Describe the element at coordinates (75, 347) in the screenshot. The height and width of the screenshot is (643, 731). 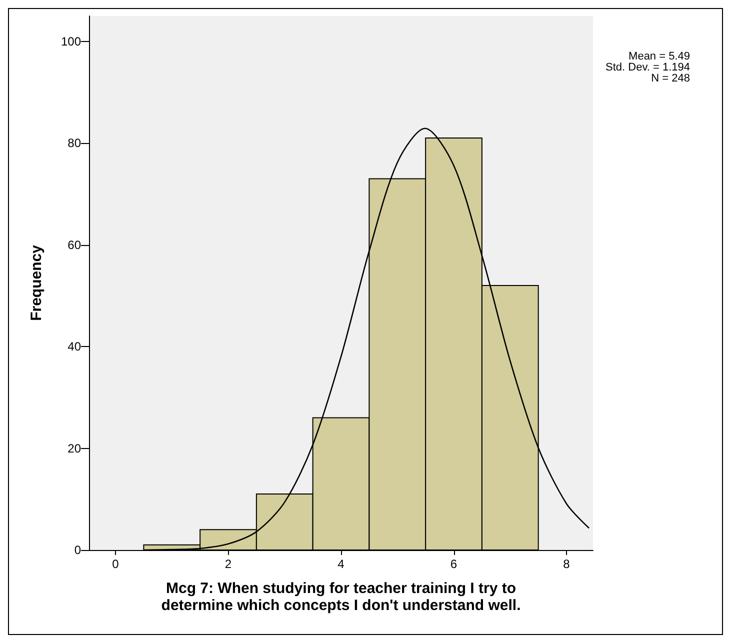
I see `y-tick-label: 40` at that location.